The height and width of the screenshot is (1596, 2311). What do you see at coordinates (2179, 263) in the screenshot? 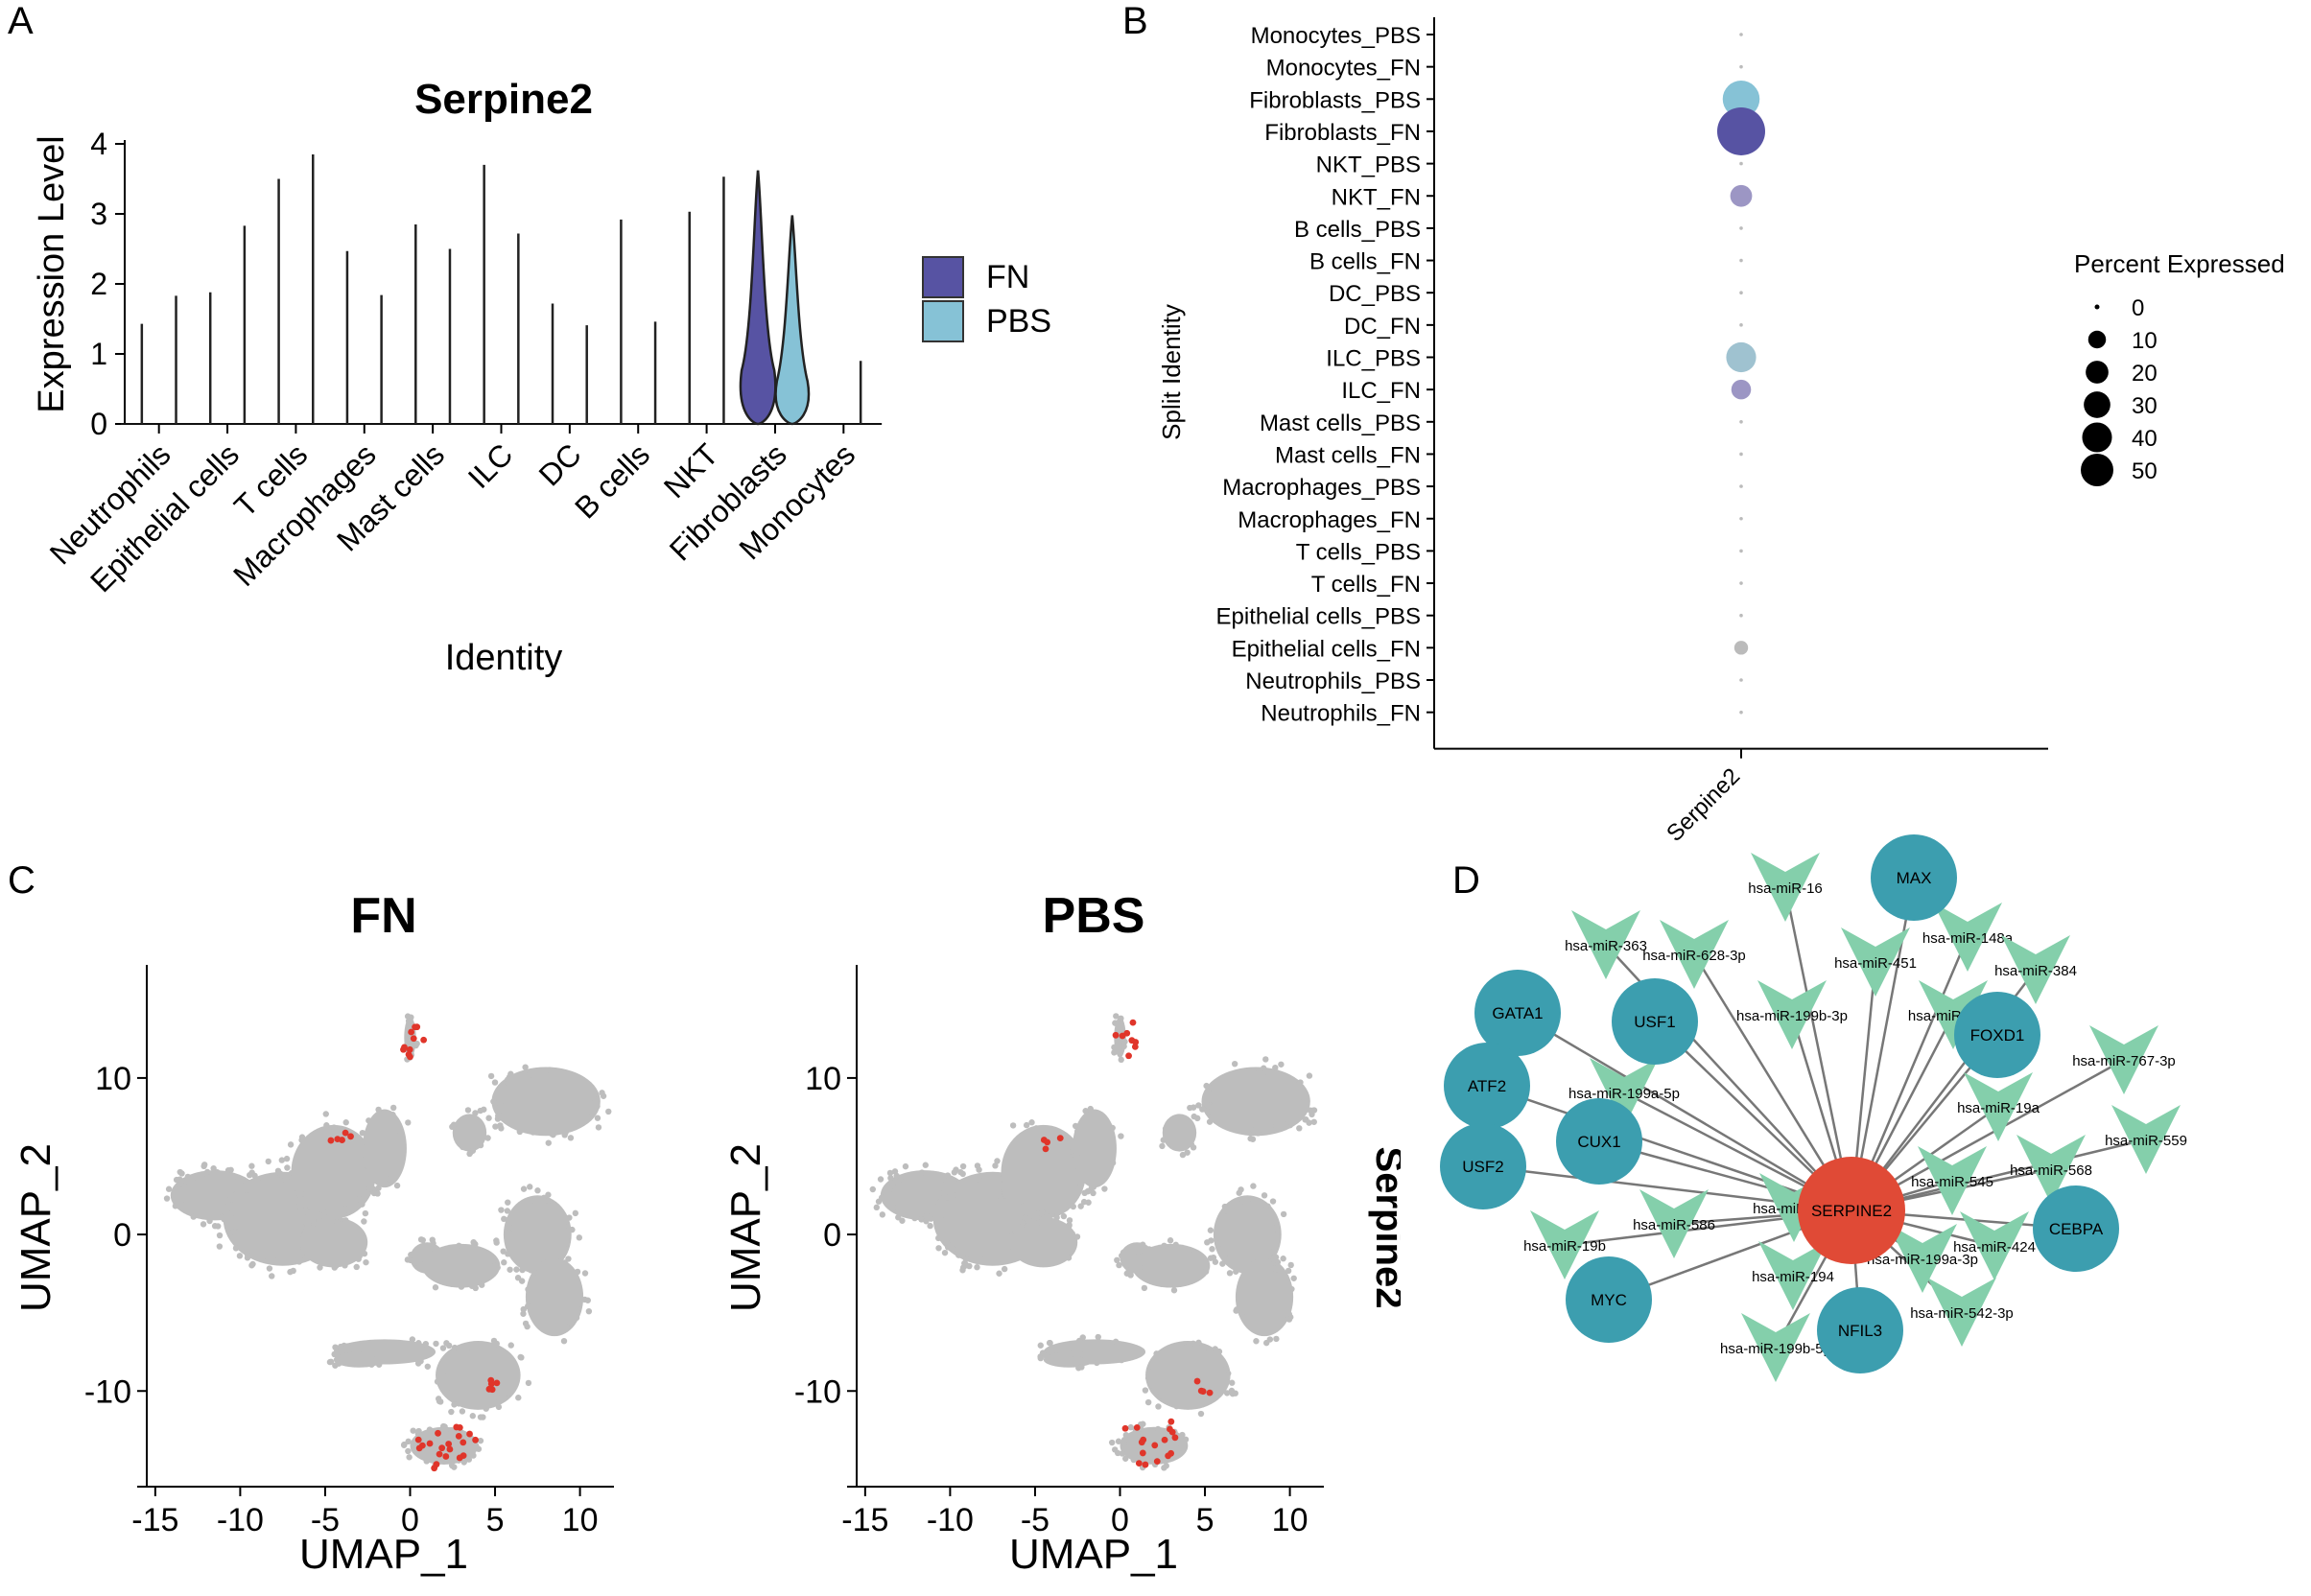
I see `dot-size-legend-title: Percent Expressed` at bounding box center [2179, 263].